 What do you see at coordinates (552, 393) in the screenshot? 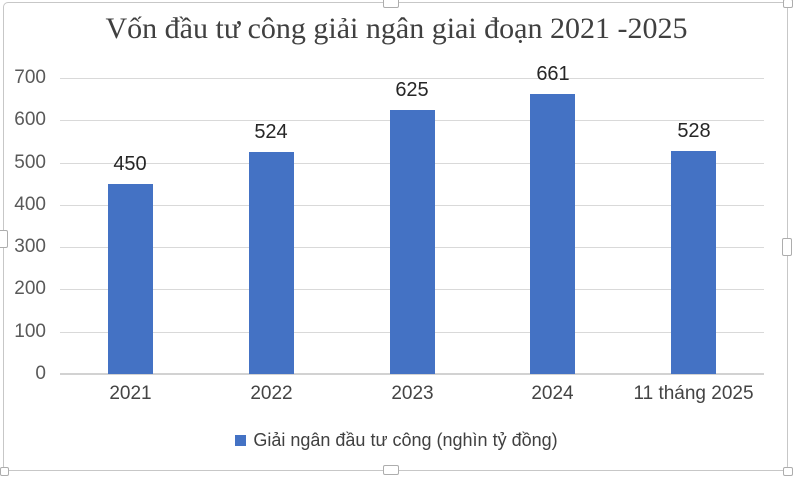
I see `x-category-label-4: 2024` at bounding box center [552, 393].